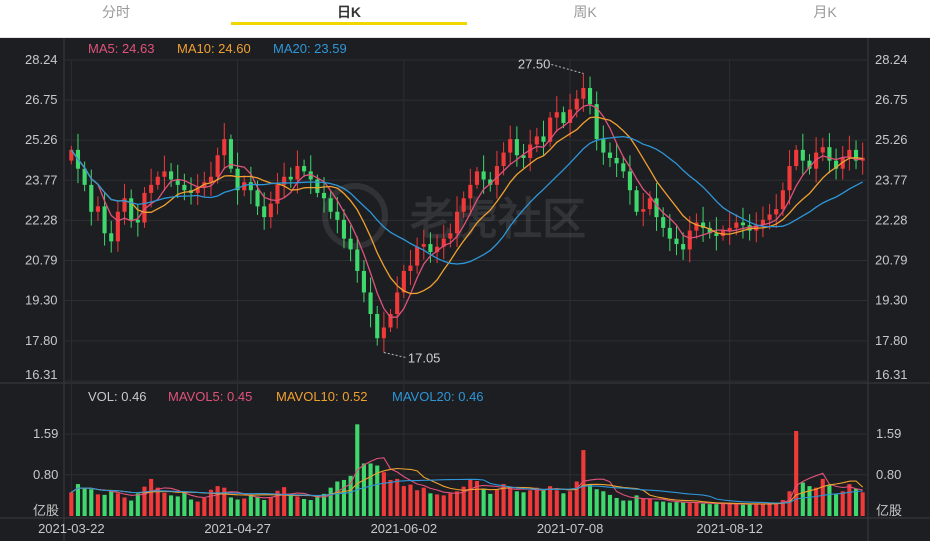 Image resolution: width=930 pixels, height=541 pixels. I want to click on tiger-watermark: 老虎社区, so click(454, 216).